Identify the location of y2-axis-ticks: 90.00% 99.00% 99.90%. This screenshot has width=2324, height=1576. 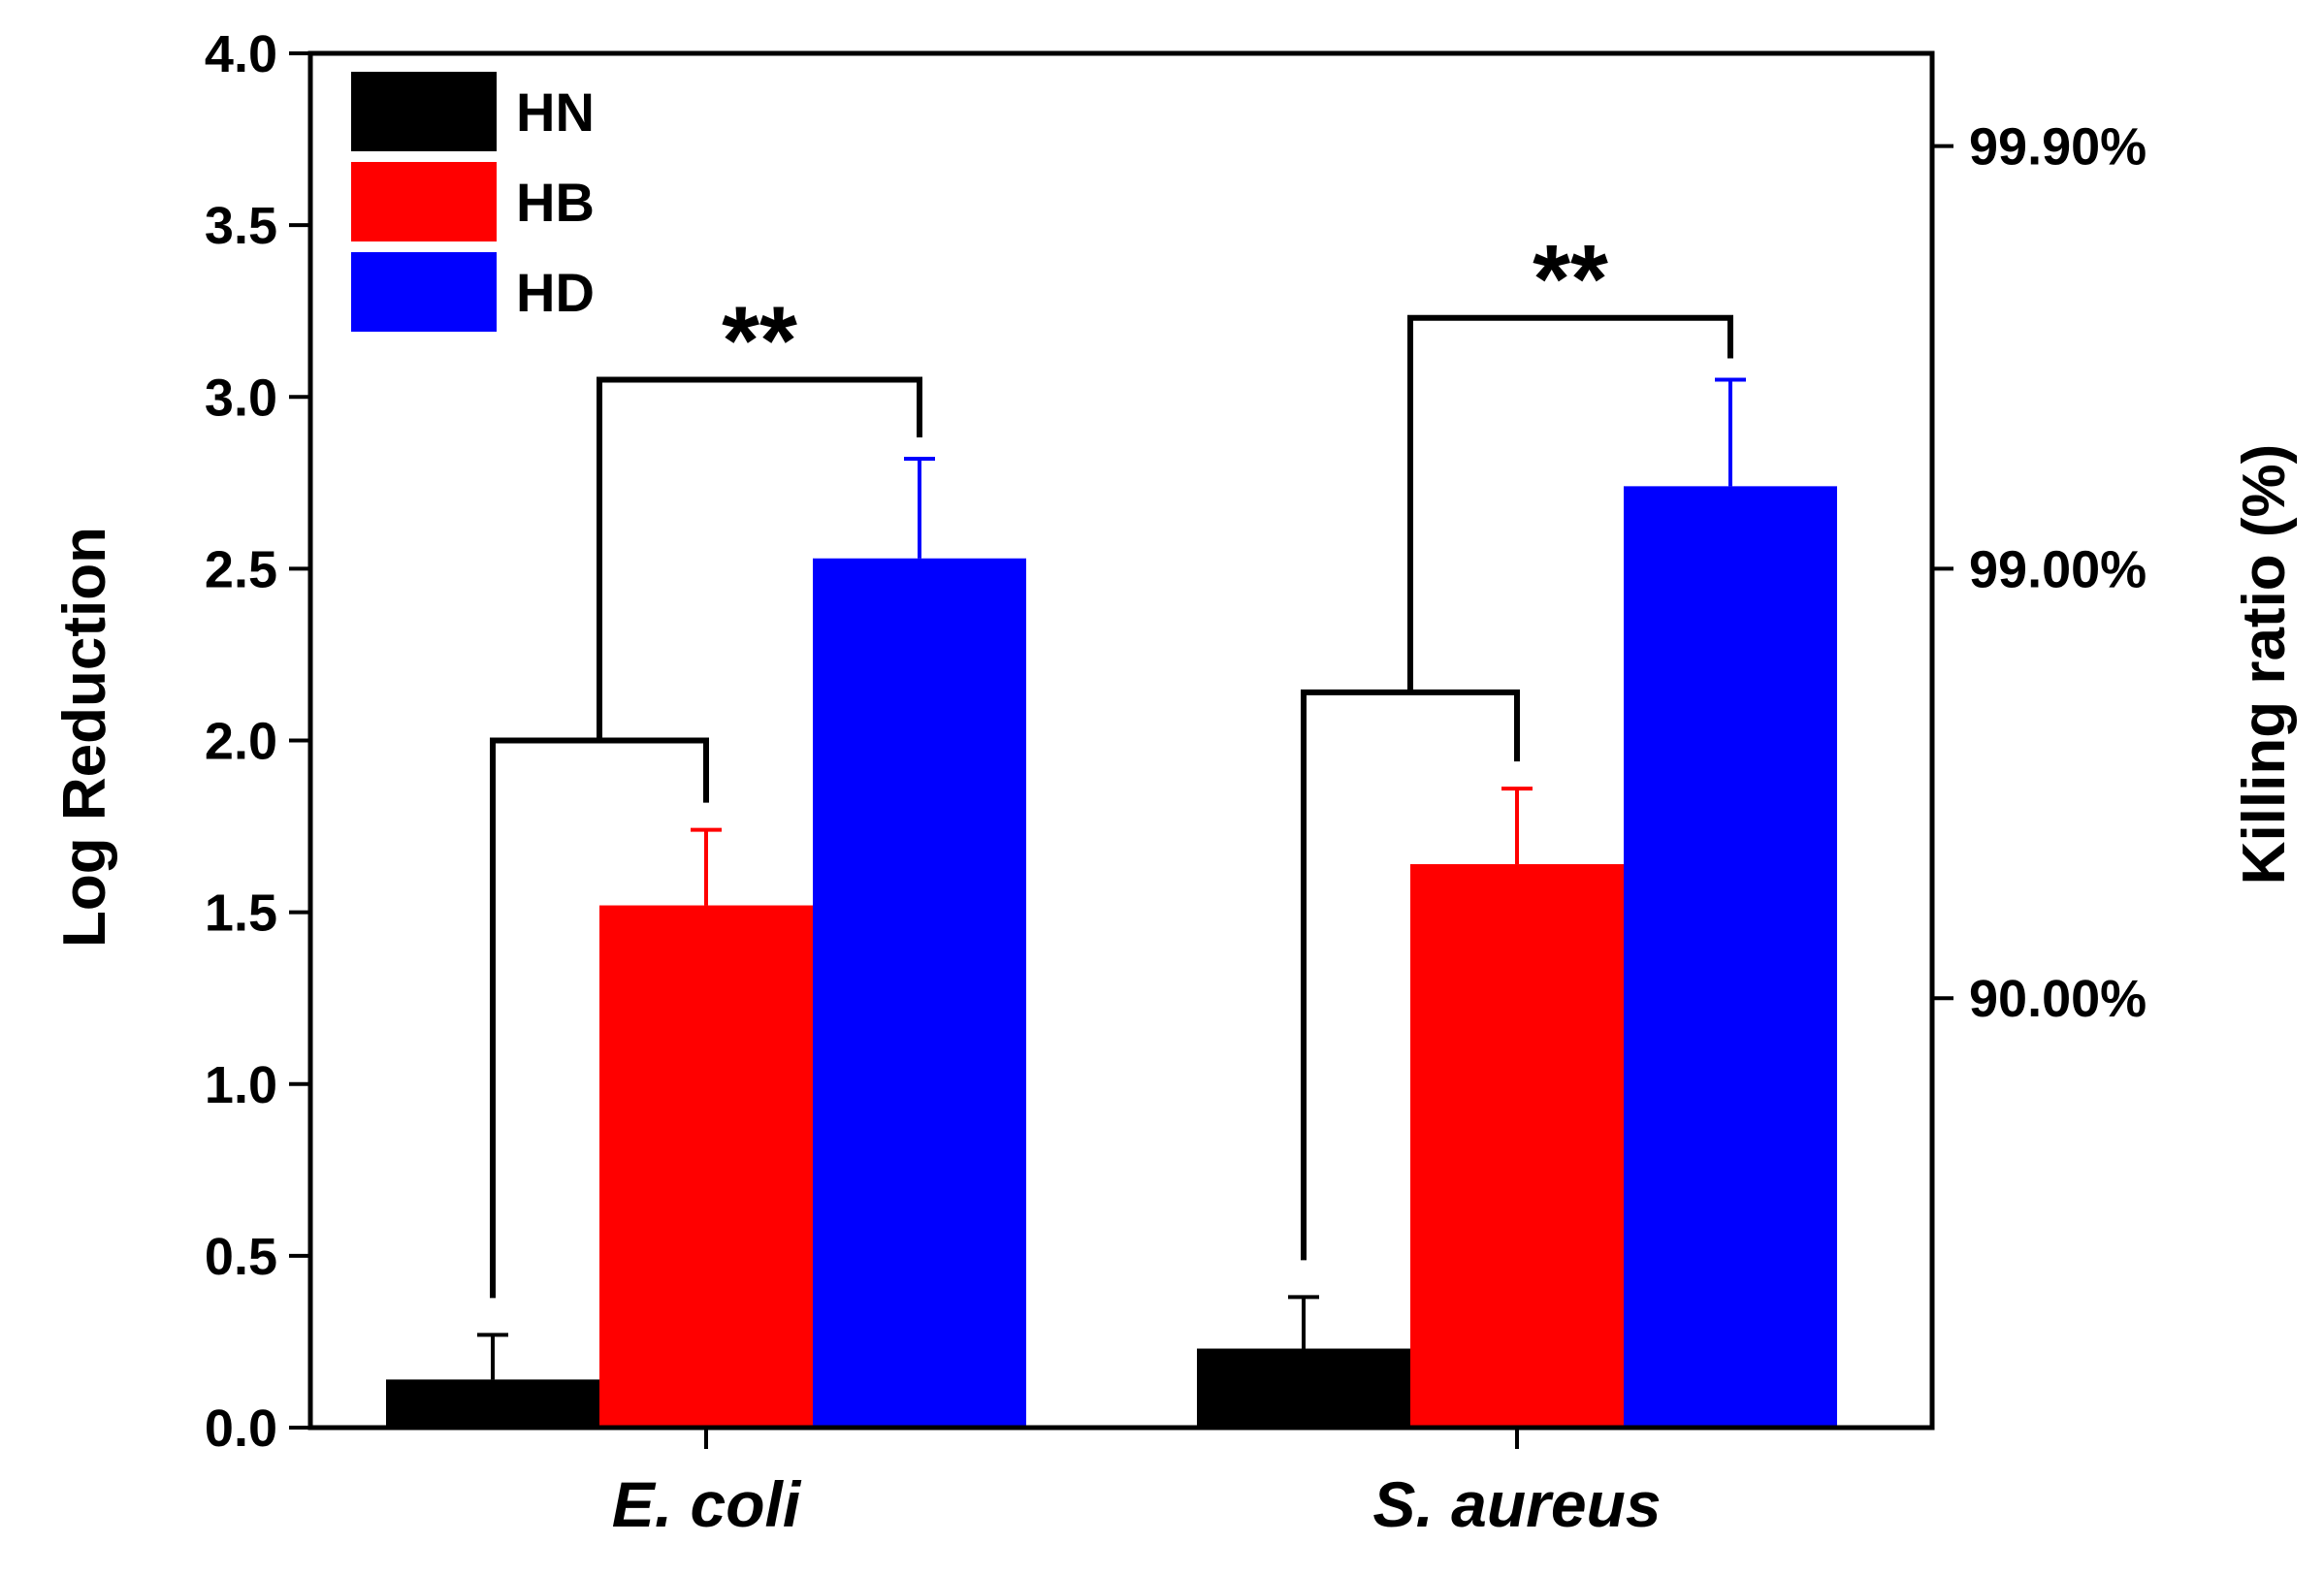
(2039, 573).